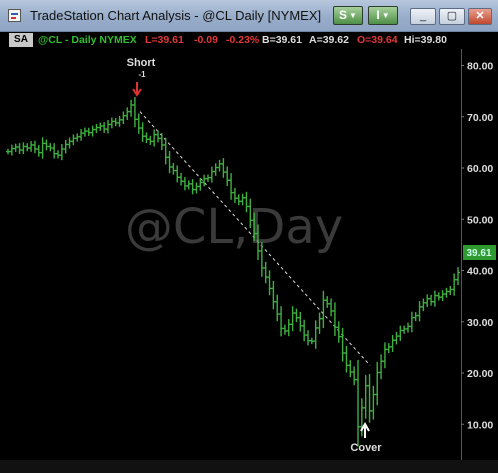 The image size is (498, 473). I want to click on close-button: ✕, so click(480, 16).